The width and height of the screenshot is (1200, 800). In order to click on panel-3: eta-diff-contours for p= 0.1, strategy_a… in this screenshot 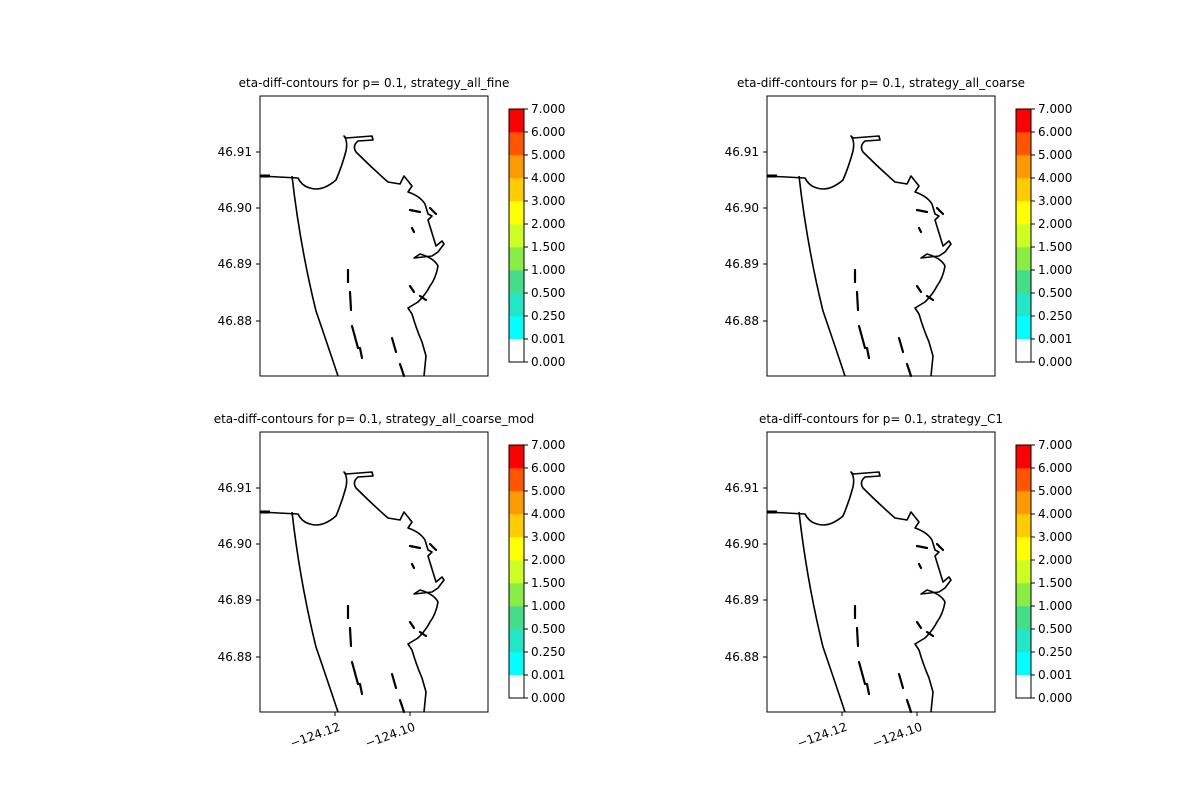, I will do `click(390, 581)`.